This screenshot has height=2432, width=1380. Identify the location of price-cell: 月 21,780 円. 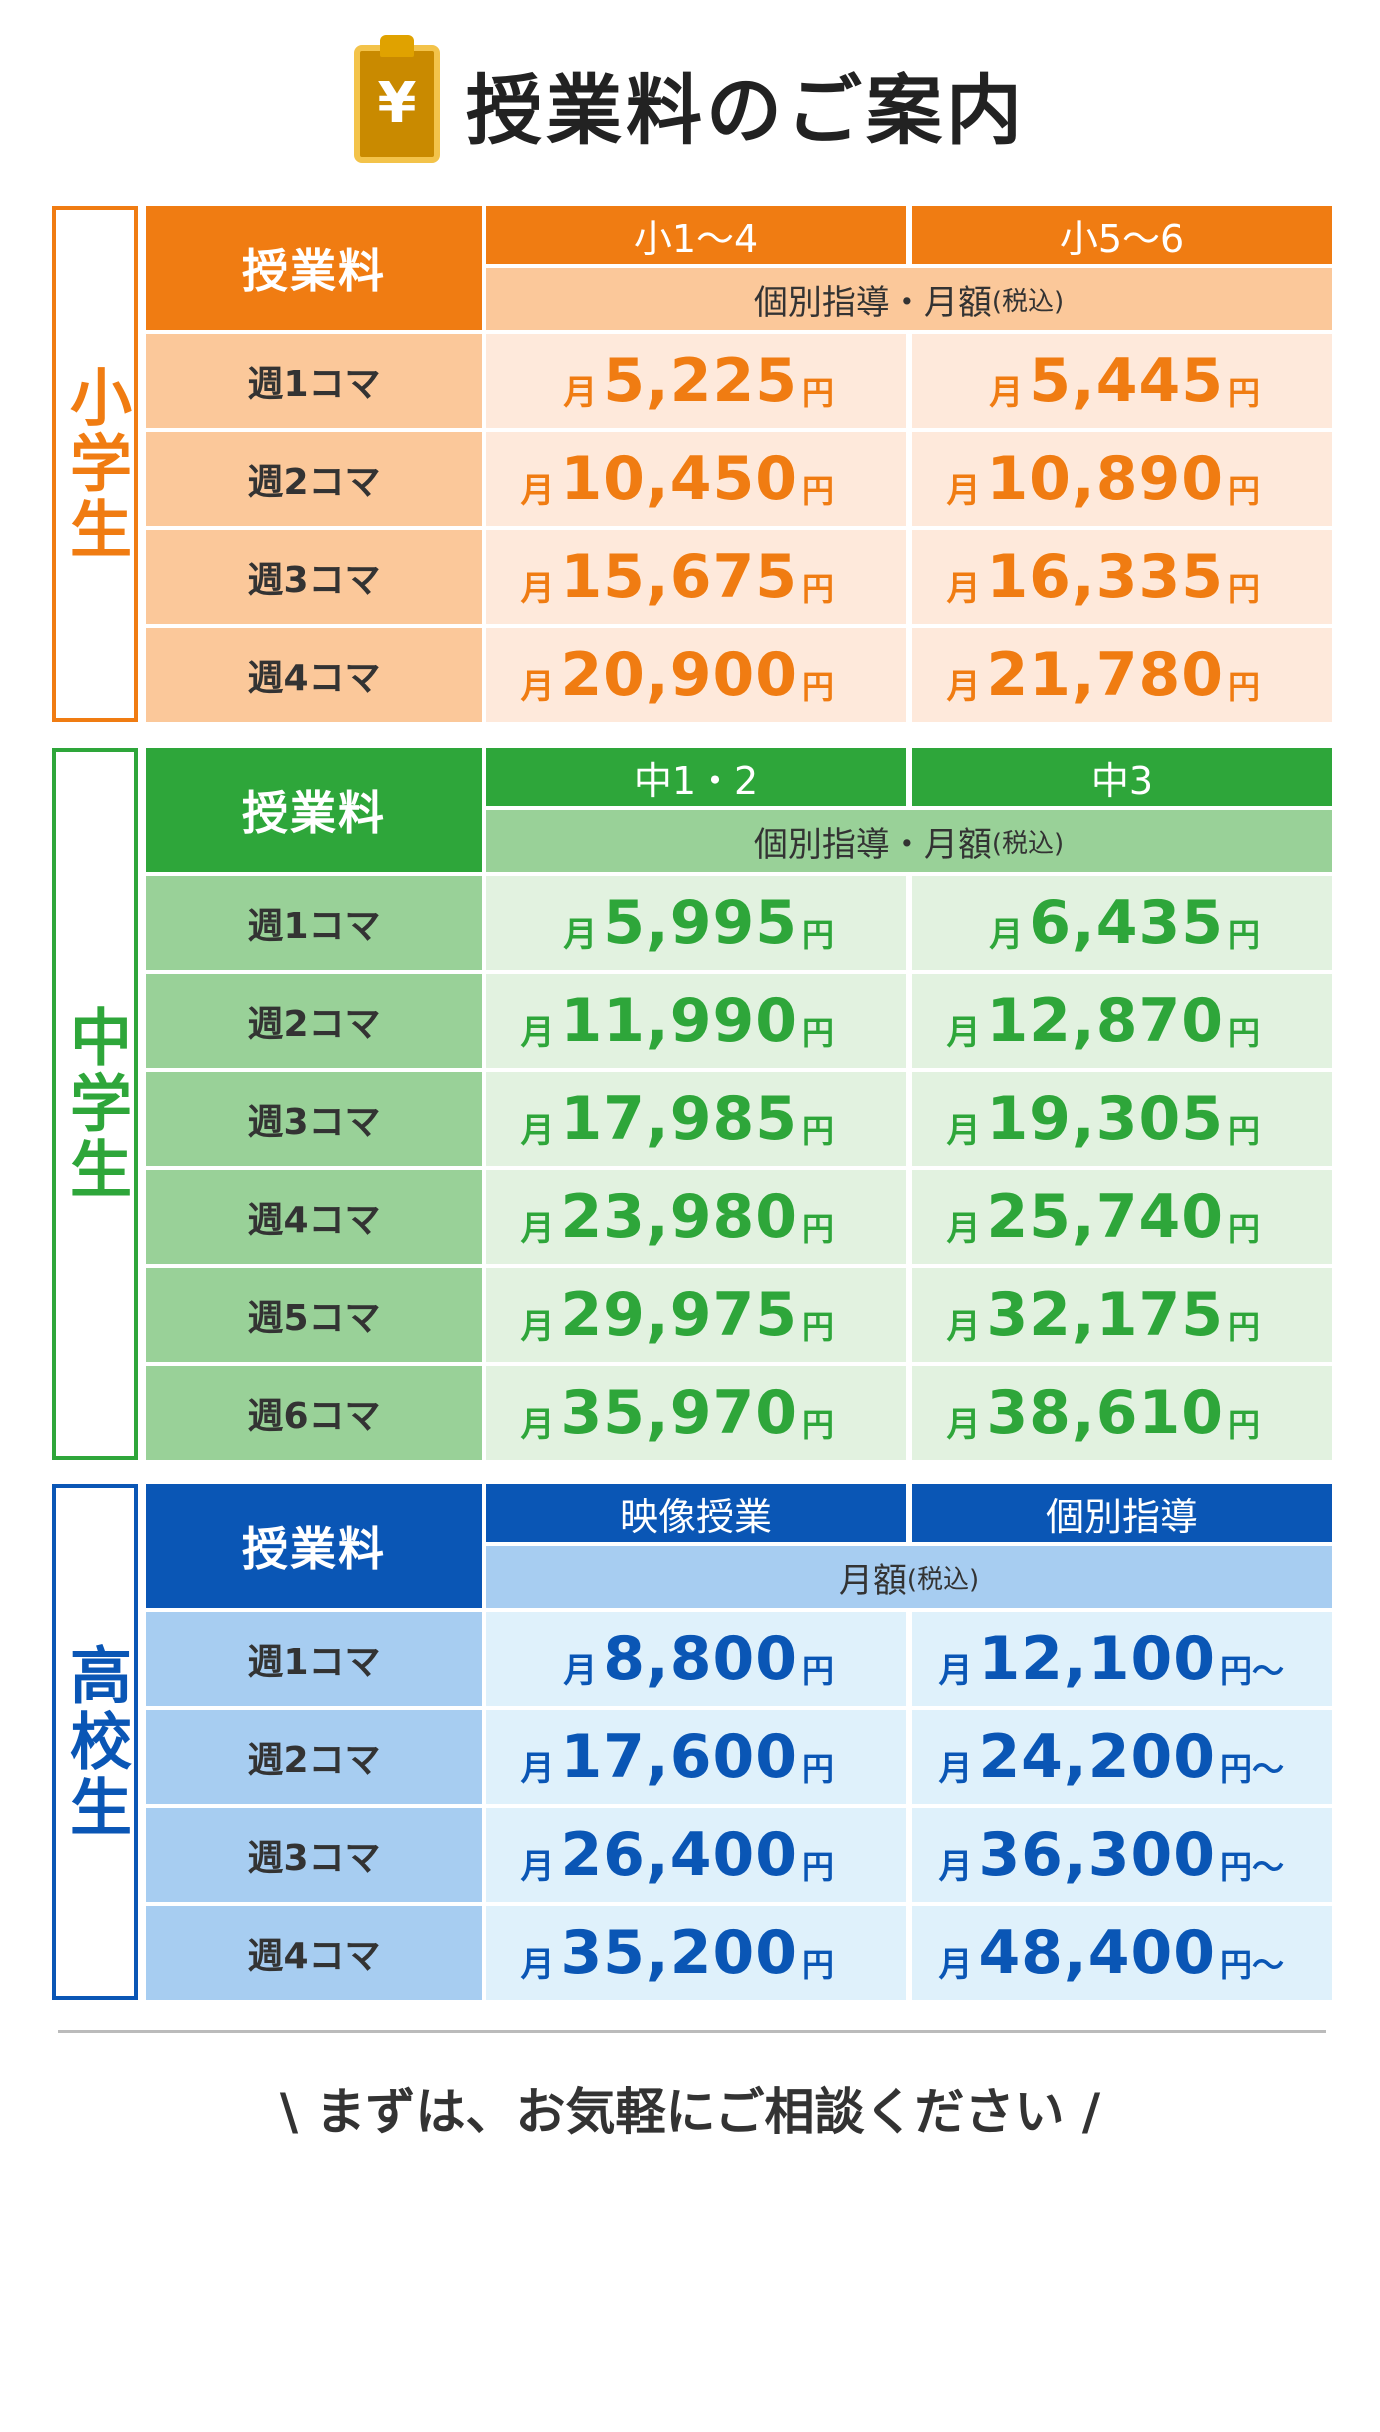
(1122, 675).